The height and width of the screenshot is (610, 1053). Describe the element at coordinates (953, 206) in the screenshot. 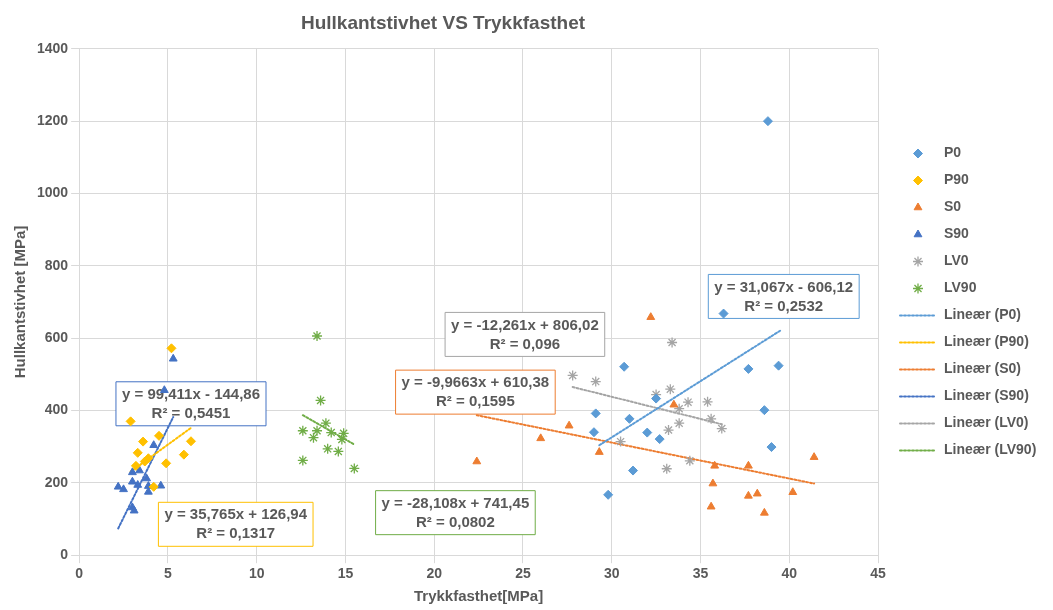

I see `legend-label: S0` at that location.